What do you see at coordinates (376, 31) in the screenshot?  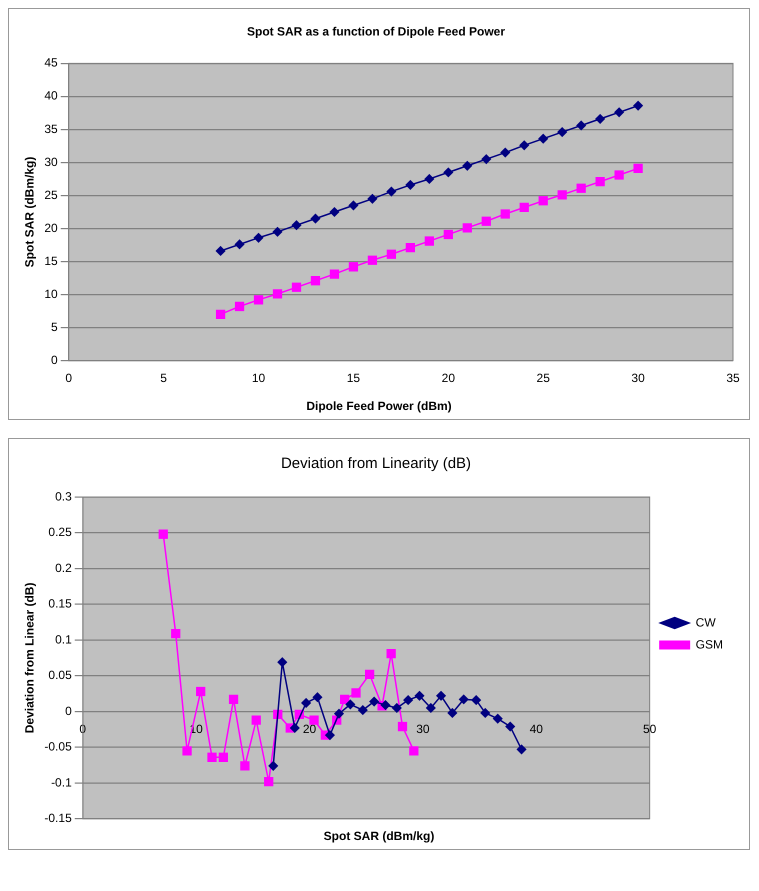 I see `chart-title: Spot SAR as a function of Dipole Feed Power` at bounding box center [376, 31].